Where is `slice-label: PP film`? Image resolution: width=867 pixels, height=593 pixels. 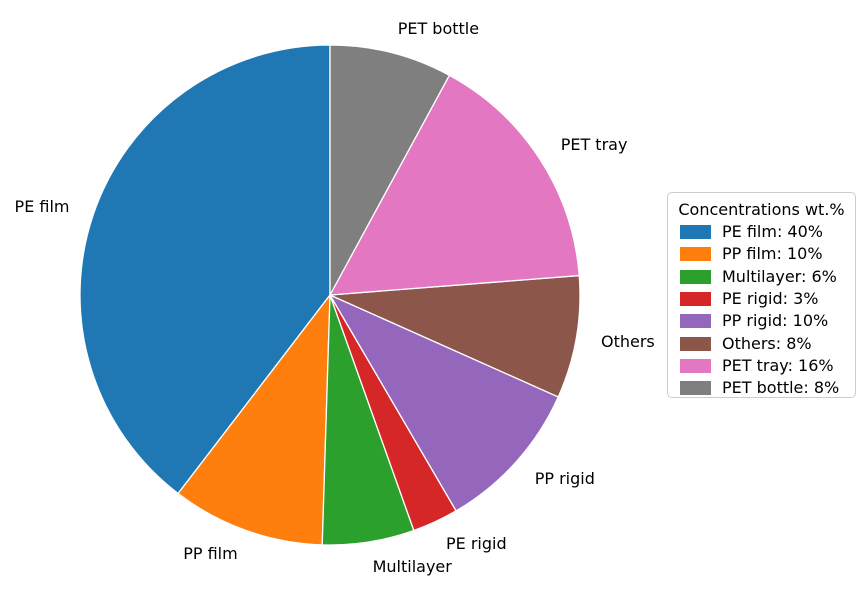 slice-label: PP film is located at coordinates (210, 554).